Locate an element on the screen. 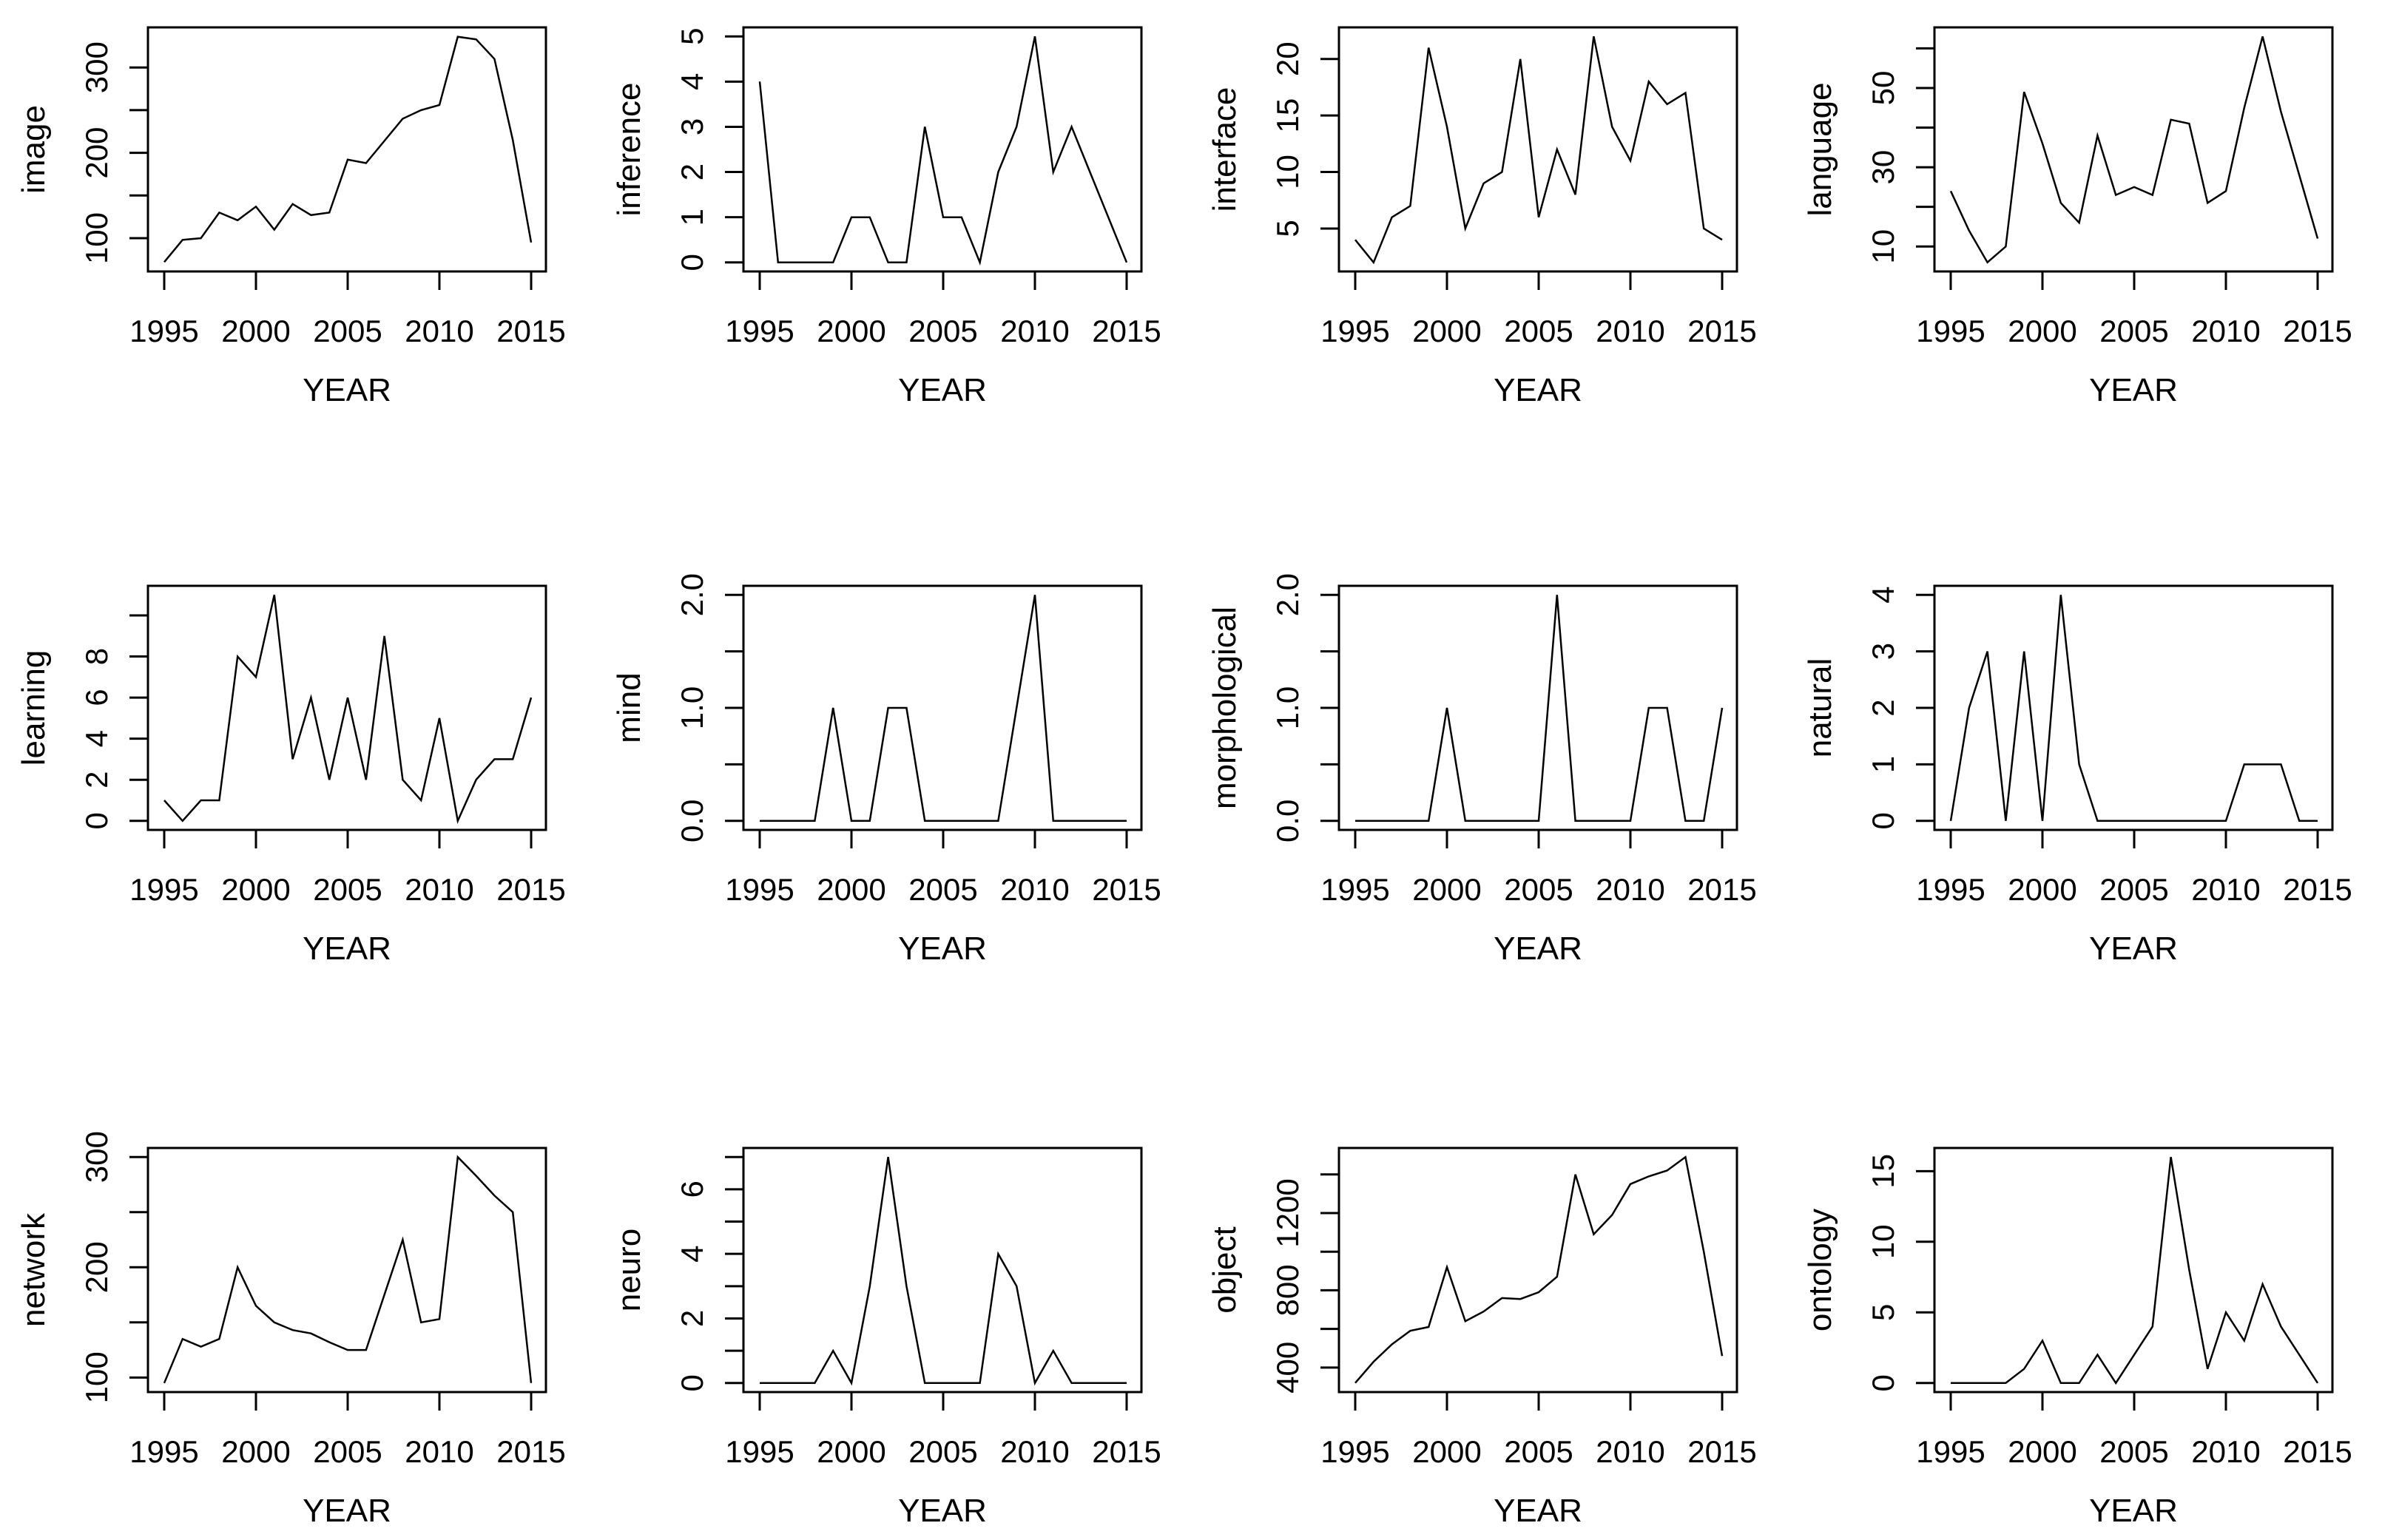 The height and width of the screenshot is (1540, 2382). panel-inference: 1995 2000 2005 2010 2015 0 1 2 3 4 5 inference YEAR is located at coordinates (886, 217).